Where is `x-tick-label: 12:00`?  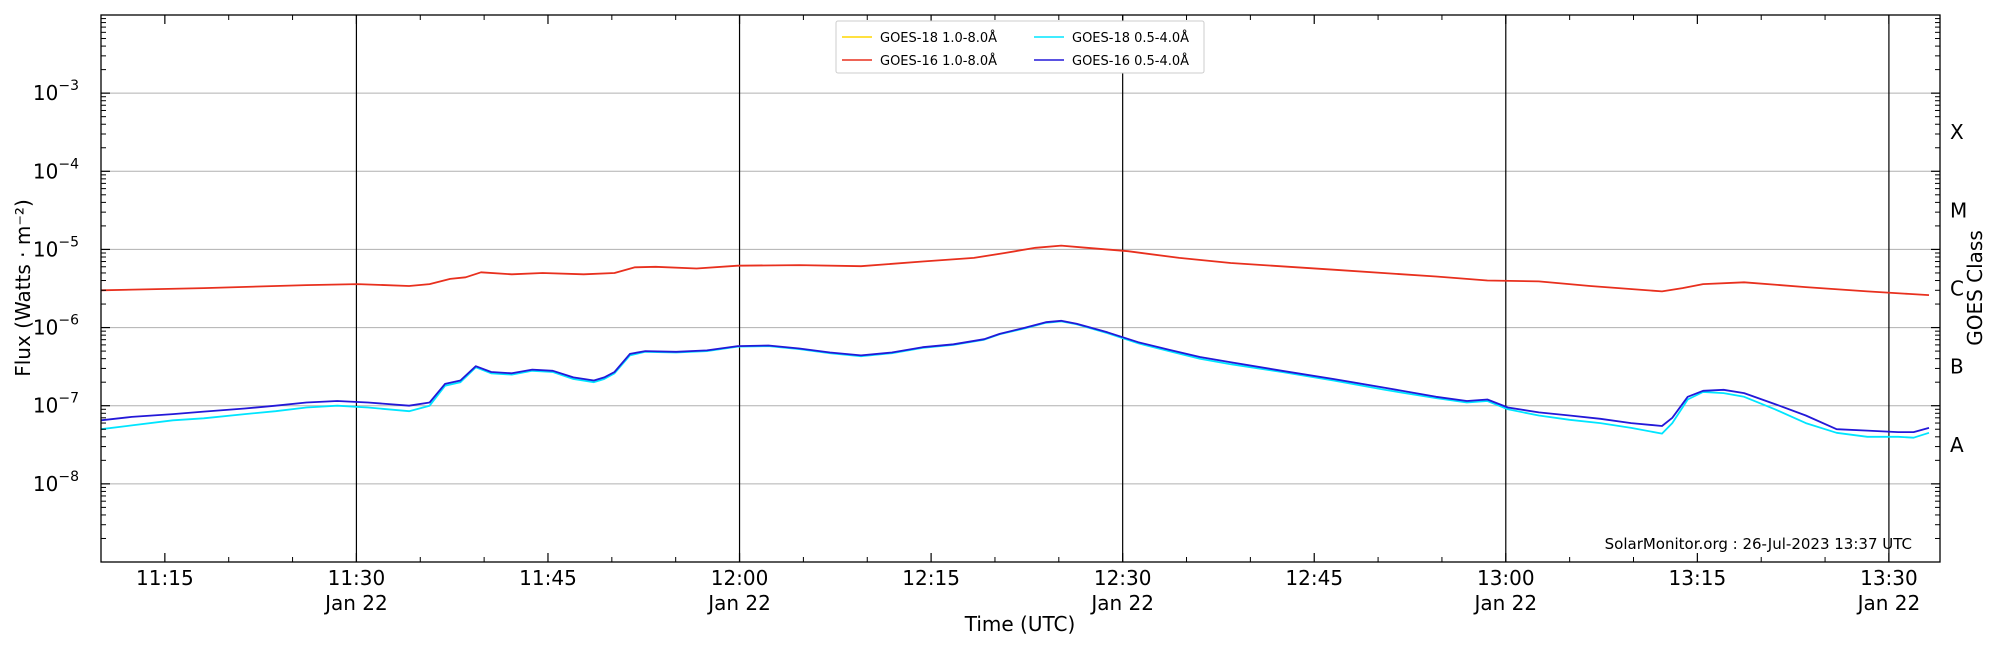
x-tick-label: 12:00 is located at coordinates (740, 578).